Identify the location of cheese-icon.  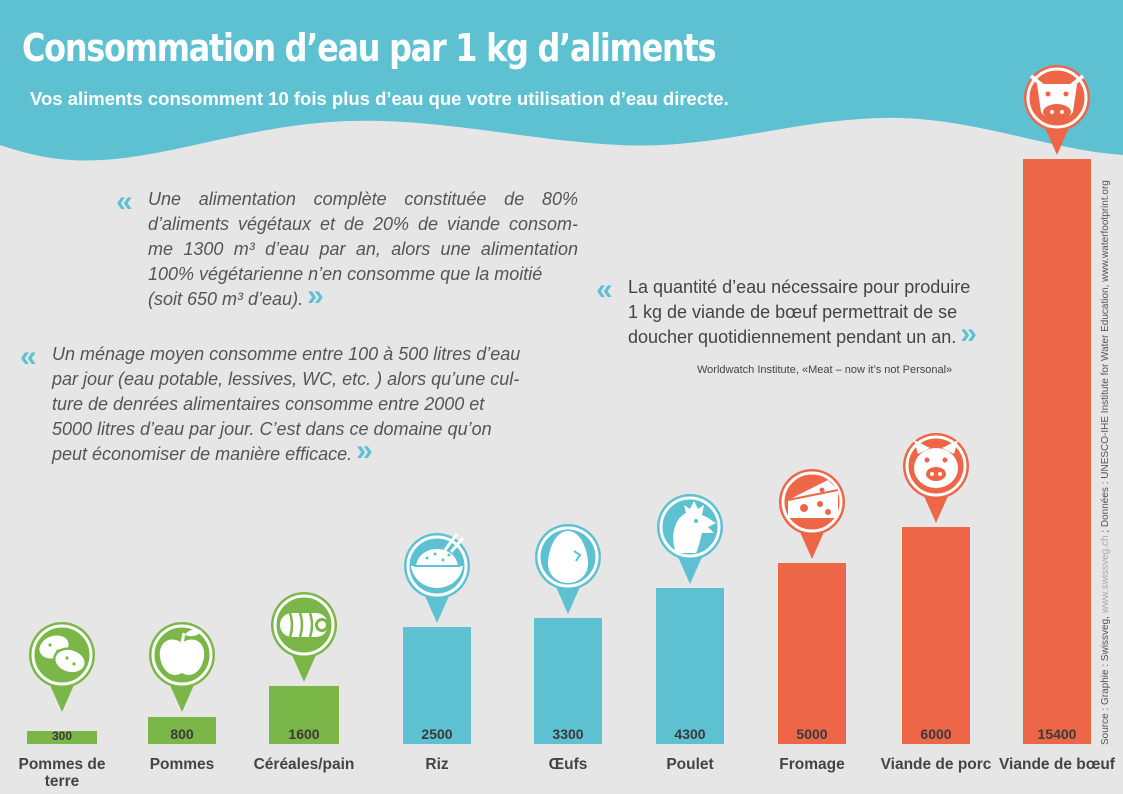
(813, 499).